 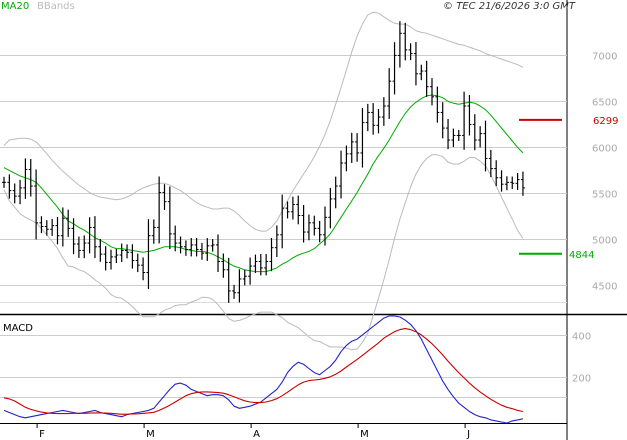 What do you see at coordinates (15, 6) in the screenshot?
I see `legend-ma20-label: MA20` at bounding box center [15, 6].